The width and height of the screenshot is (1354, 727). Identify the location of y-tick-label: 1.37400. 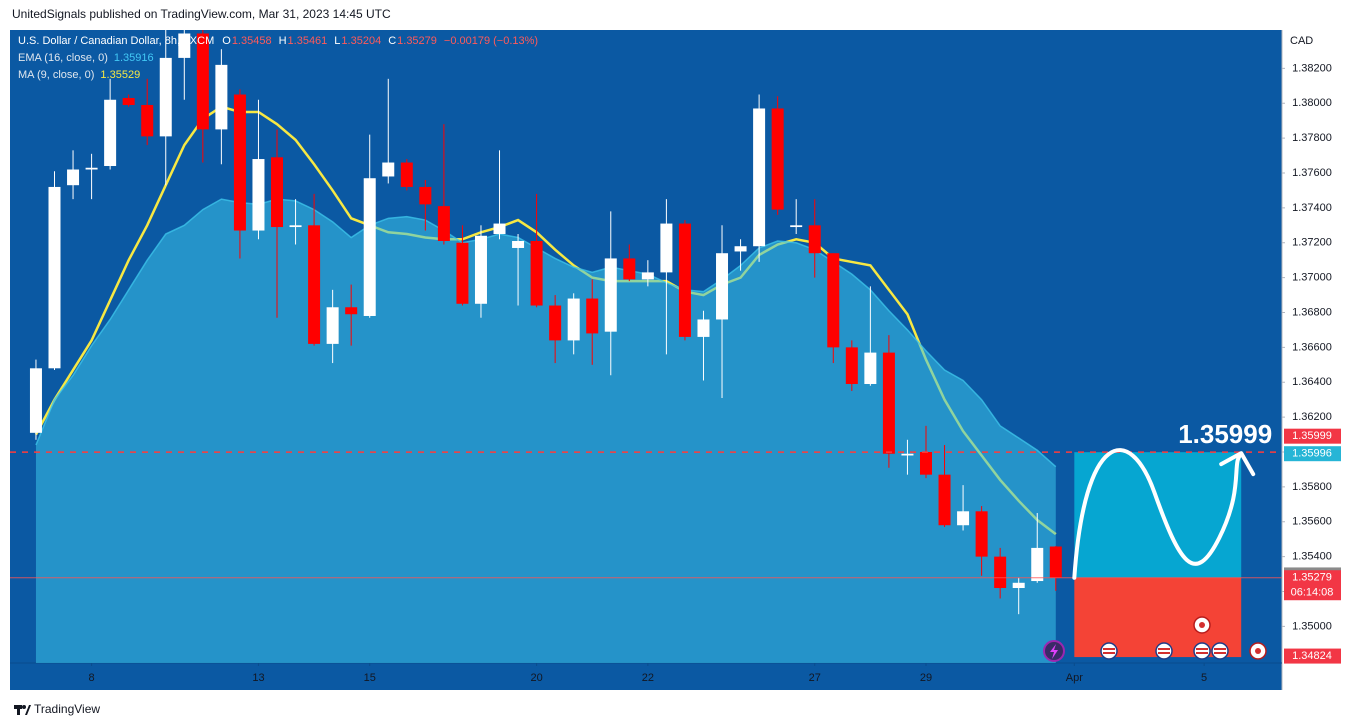
(1312, 208).